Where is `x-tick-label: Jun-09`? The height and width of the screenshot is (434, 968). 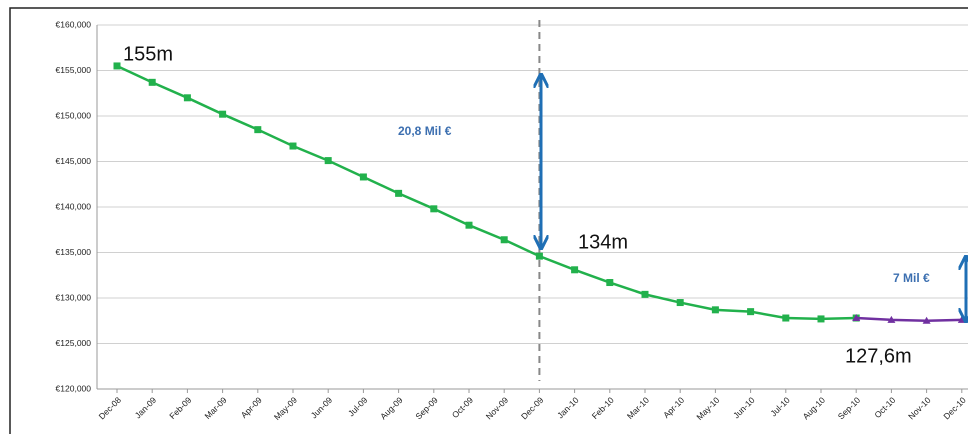
x-tick-label: Jun-09 is located at coordinates (322, 408).